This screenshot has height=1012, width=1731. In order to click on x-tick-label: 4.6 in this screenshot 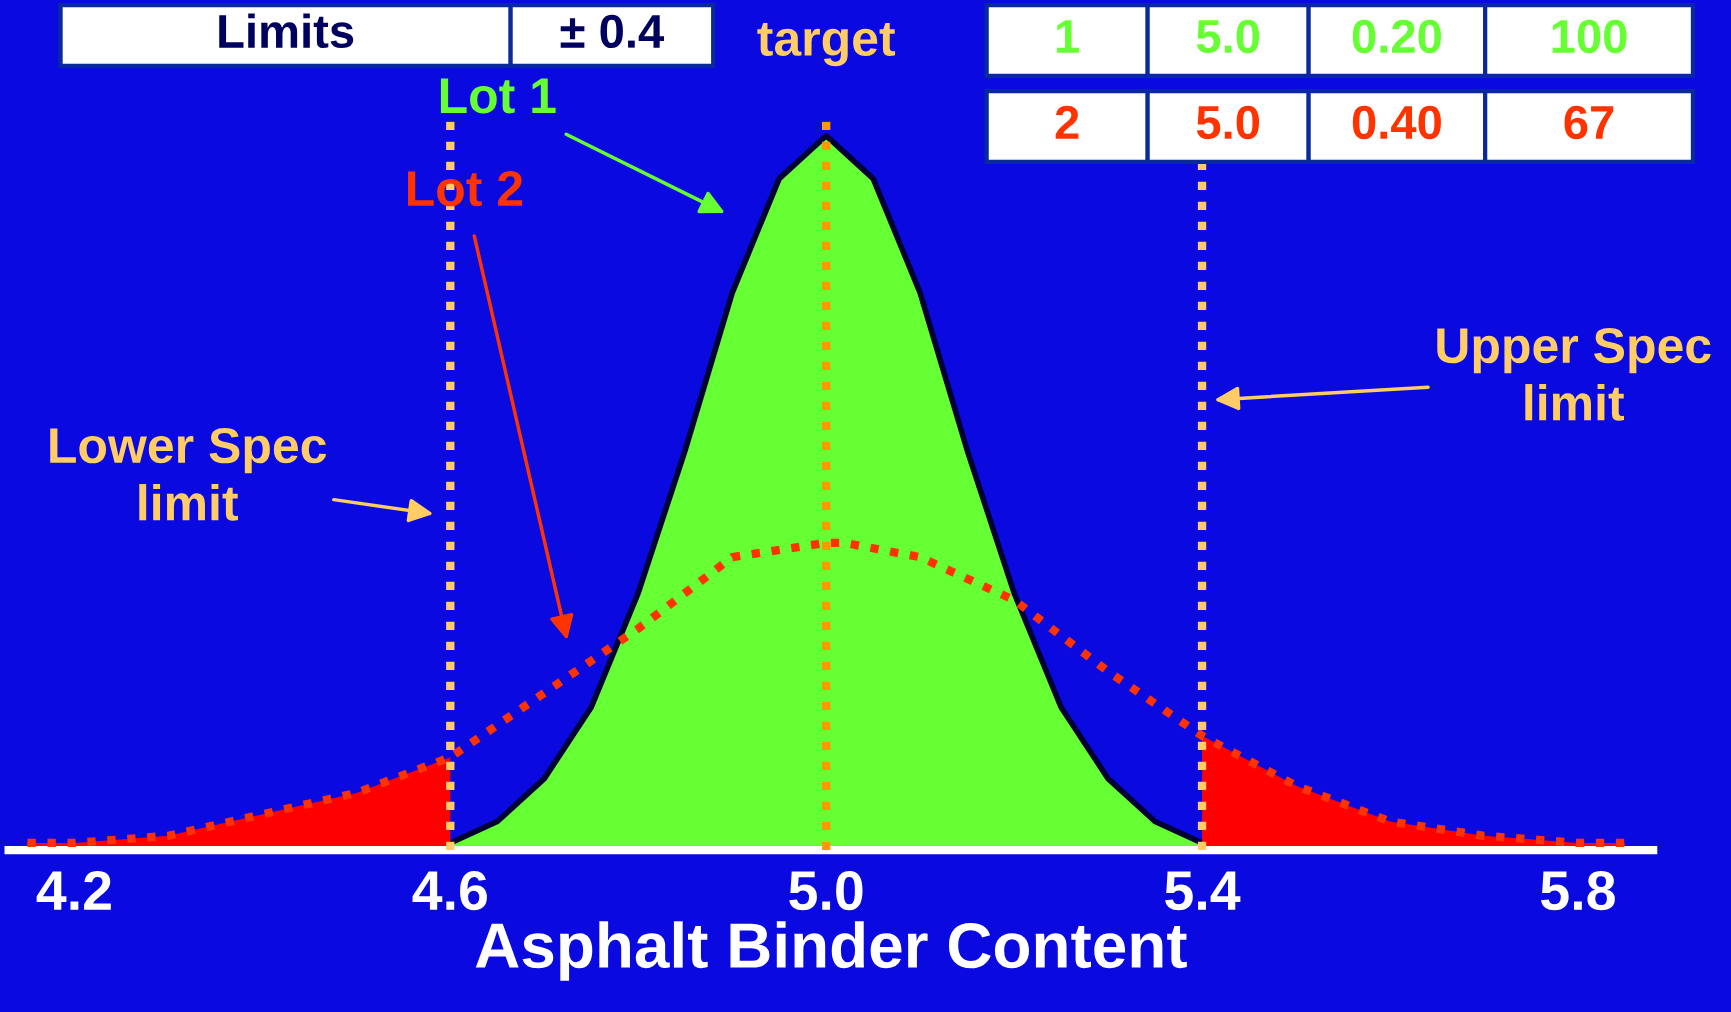, I will do `click(449, 890)`.